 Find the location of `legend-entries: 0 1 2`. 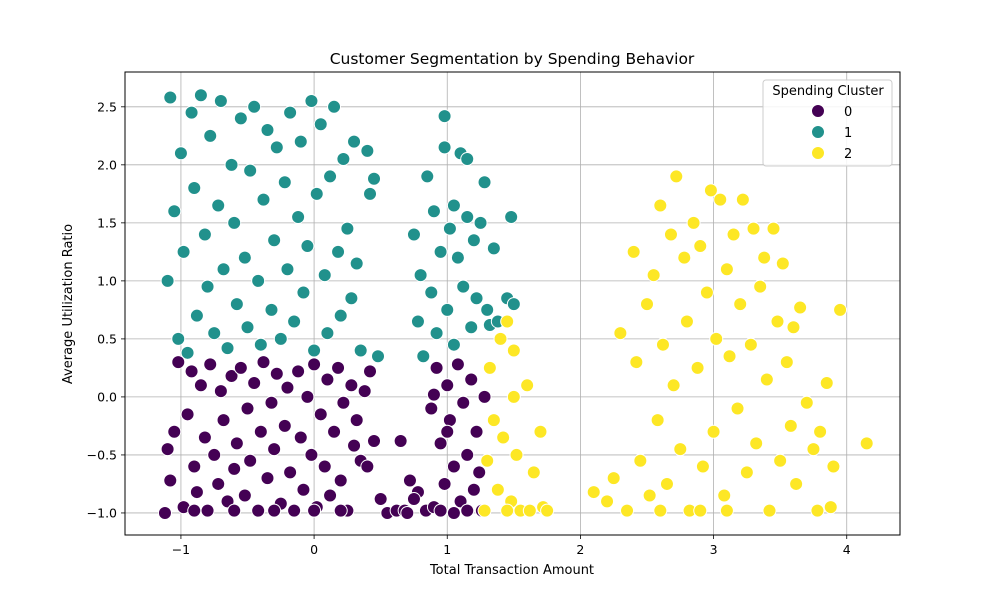

legend-entries: 0 1 2 is located at coordinates (831, 133).